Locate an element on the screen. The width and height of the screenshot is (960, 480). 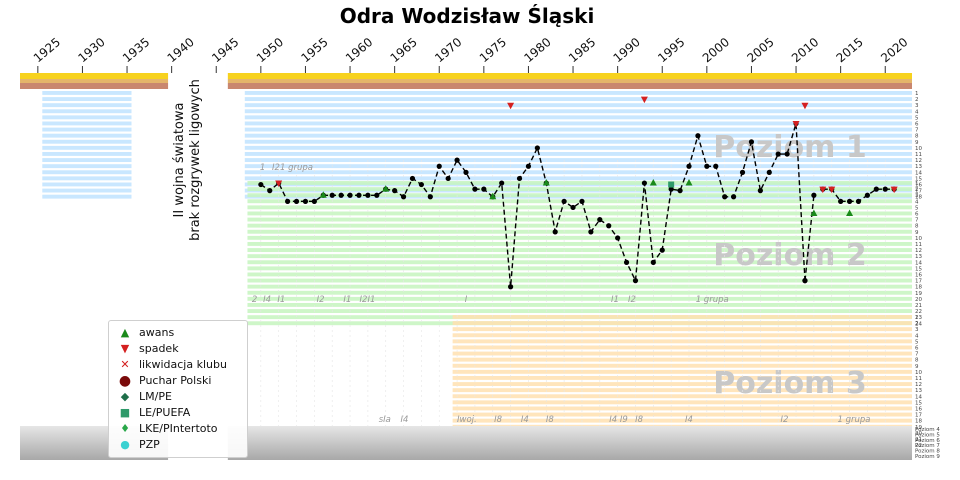
right-tick-l1-1: 1 is located at coordinates (917, 94).